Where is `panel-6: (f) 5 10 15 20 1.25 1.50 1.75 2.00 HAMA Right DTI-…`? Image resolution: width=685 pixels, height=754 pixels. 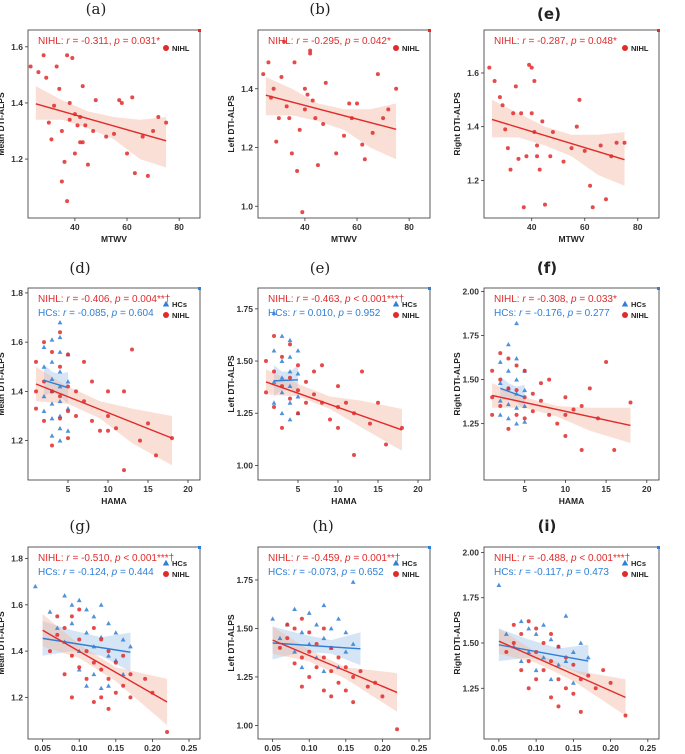 panel-6: (f) 5 10 15 20 1.25 1.50 1.75 2.00 HAMA Right DTI-… is located at coordinates (556, 382).